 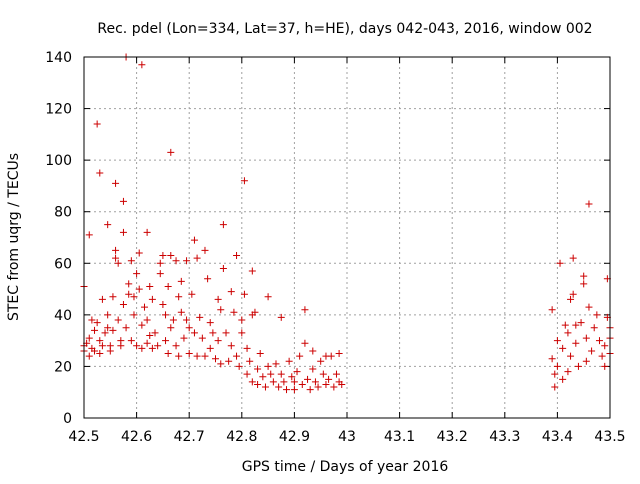 I want to click on x-tick-label: 42.7, so click(x=189, y=437).